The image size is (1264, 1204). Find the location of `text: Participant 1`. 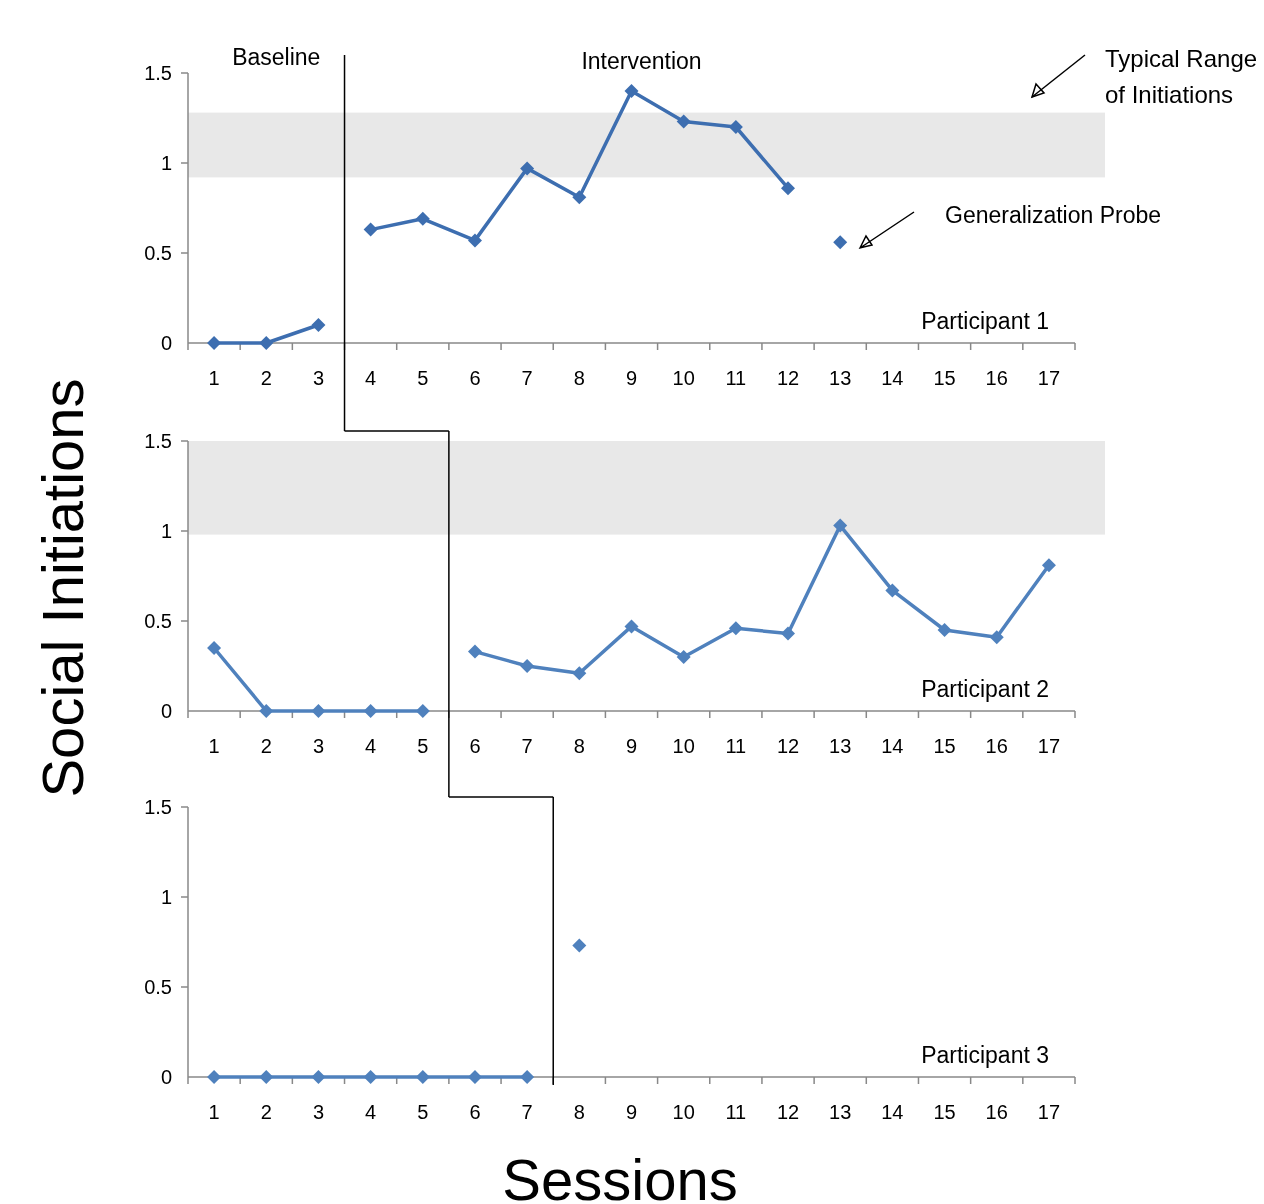

text: Participant 1 is located at coordinates (985, 321).